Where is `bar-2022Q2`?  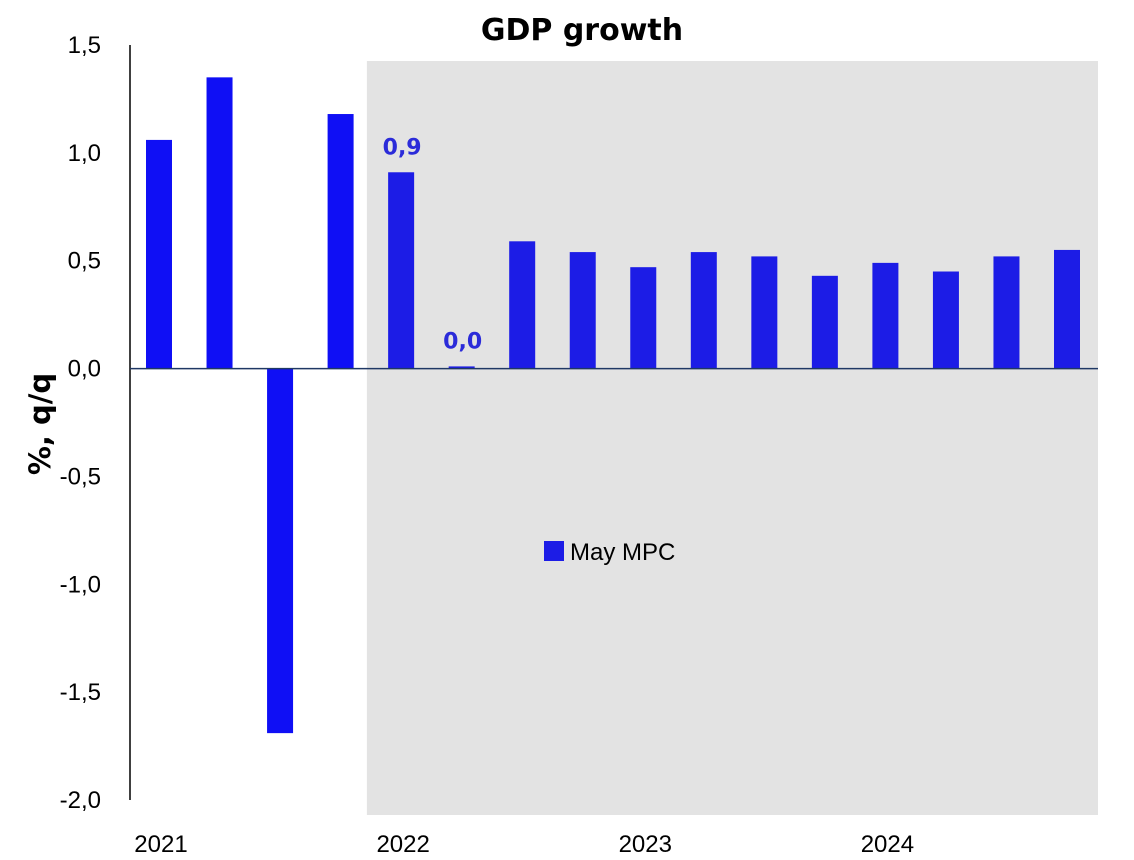 bar-2022Q2 is located at coordinates (461, 367).